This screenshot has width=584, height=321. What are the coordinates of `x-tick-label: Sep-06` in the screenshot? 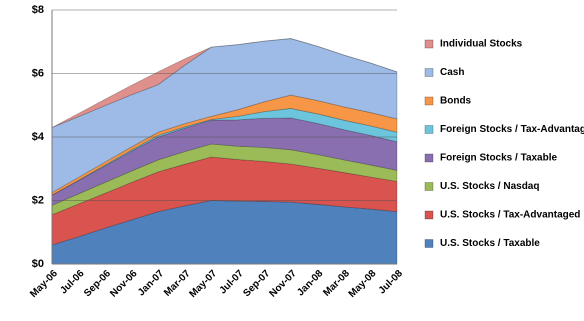 It's located at (97, 283).